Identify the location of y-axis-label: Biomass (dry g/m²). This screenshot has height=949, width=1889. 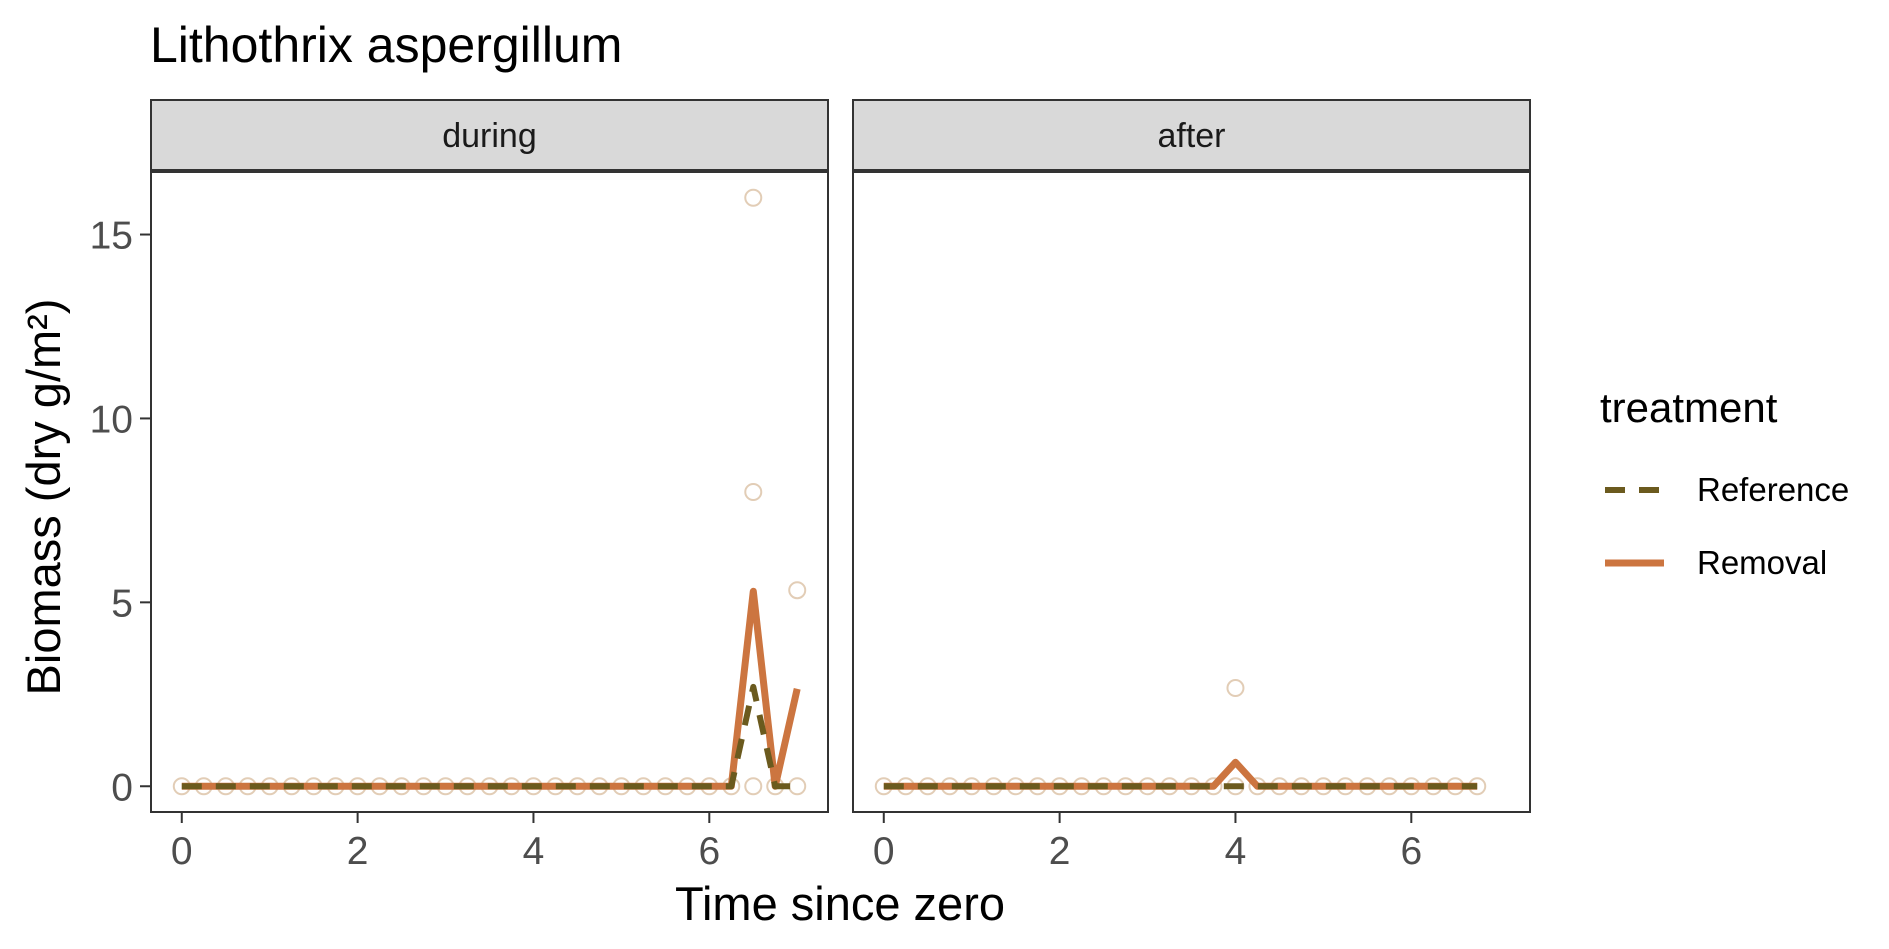
(43, 497).